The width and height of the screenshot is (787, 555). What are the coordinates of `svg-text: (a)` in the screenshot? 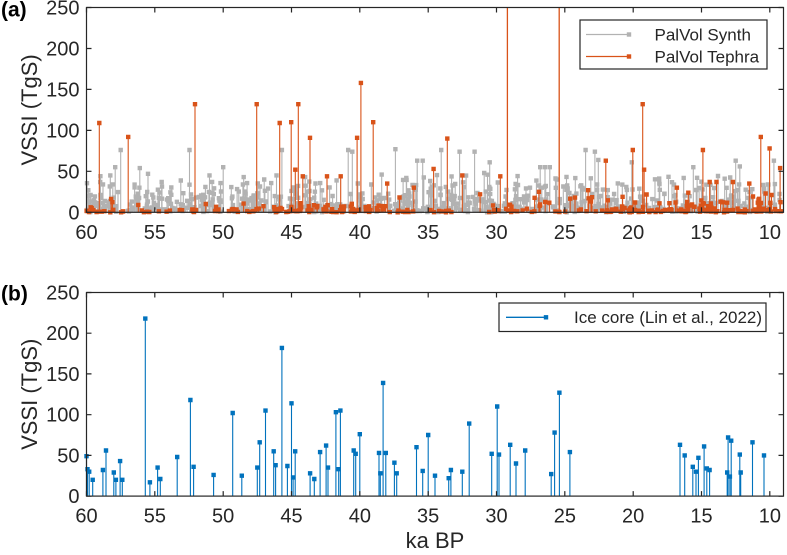 It's located at (14, 11).